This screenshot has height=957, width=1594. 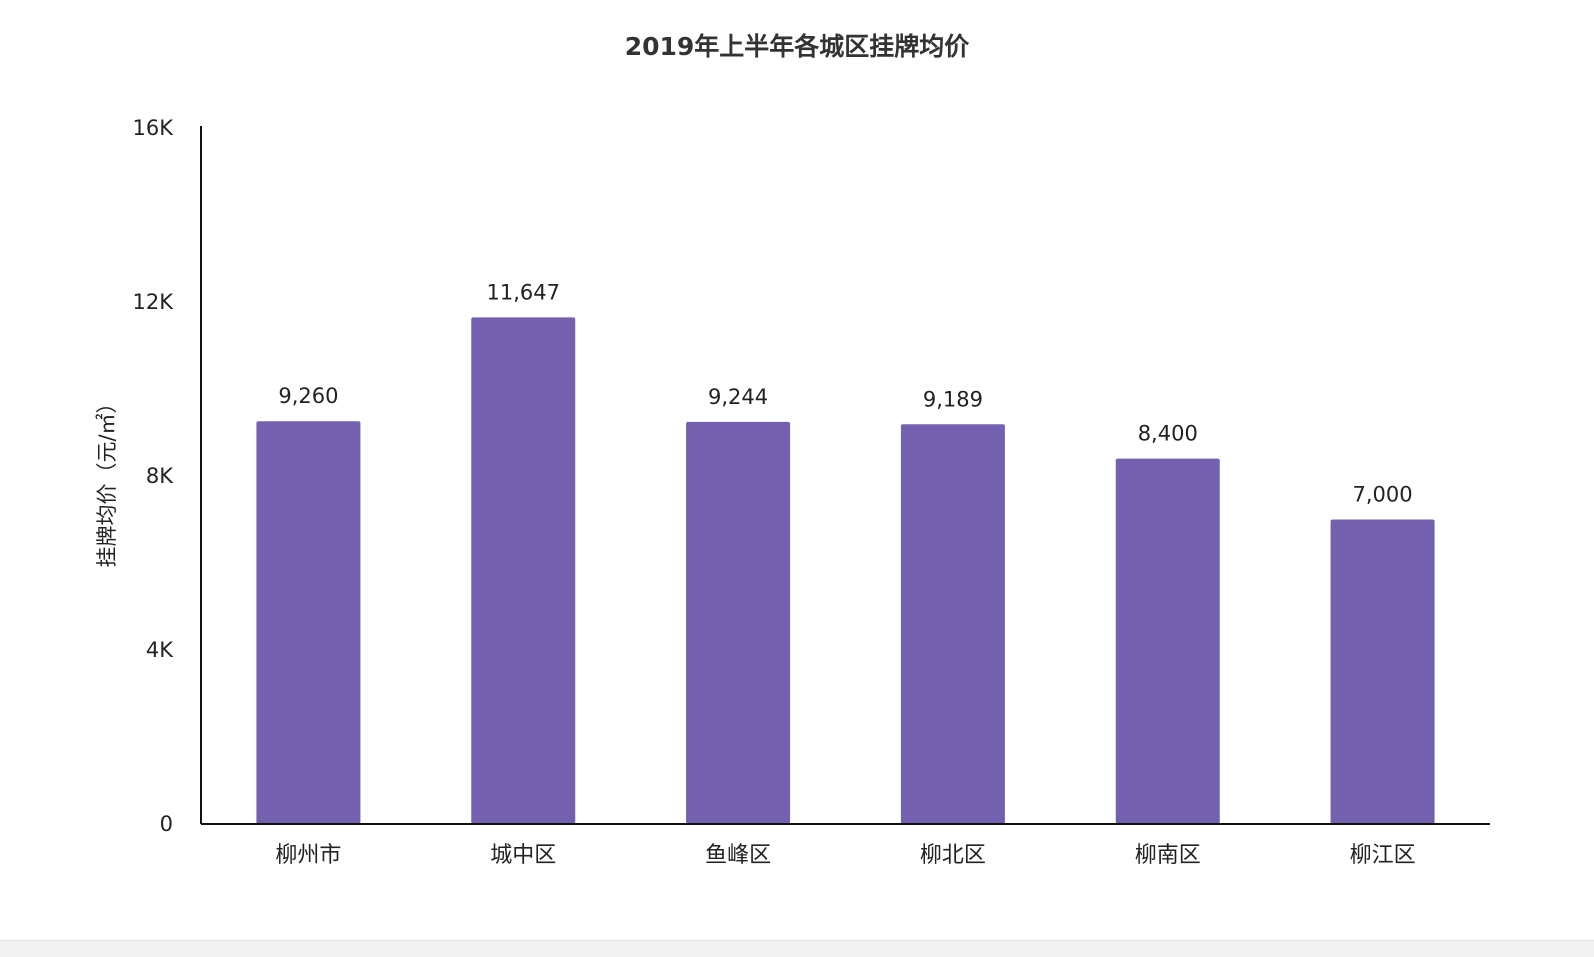 I want to click on y-tick-label: 8K, so click(x=160, y=476).